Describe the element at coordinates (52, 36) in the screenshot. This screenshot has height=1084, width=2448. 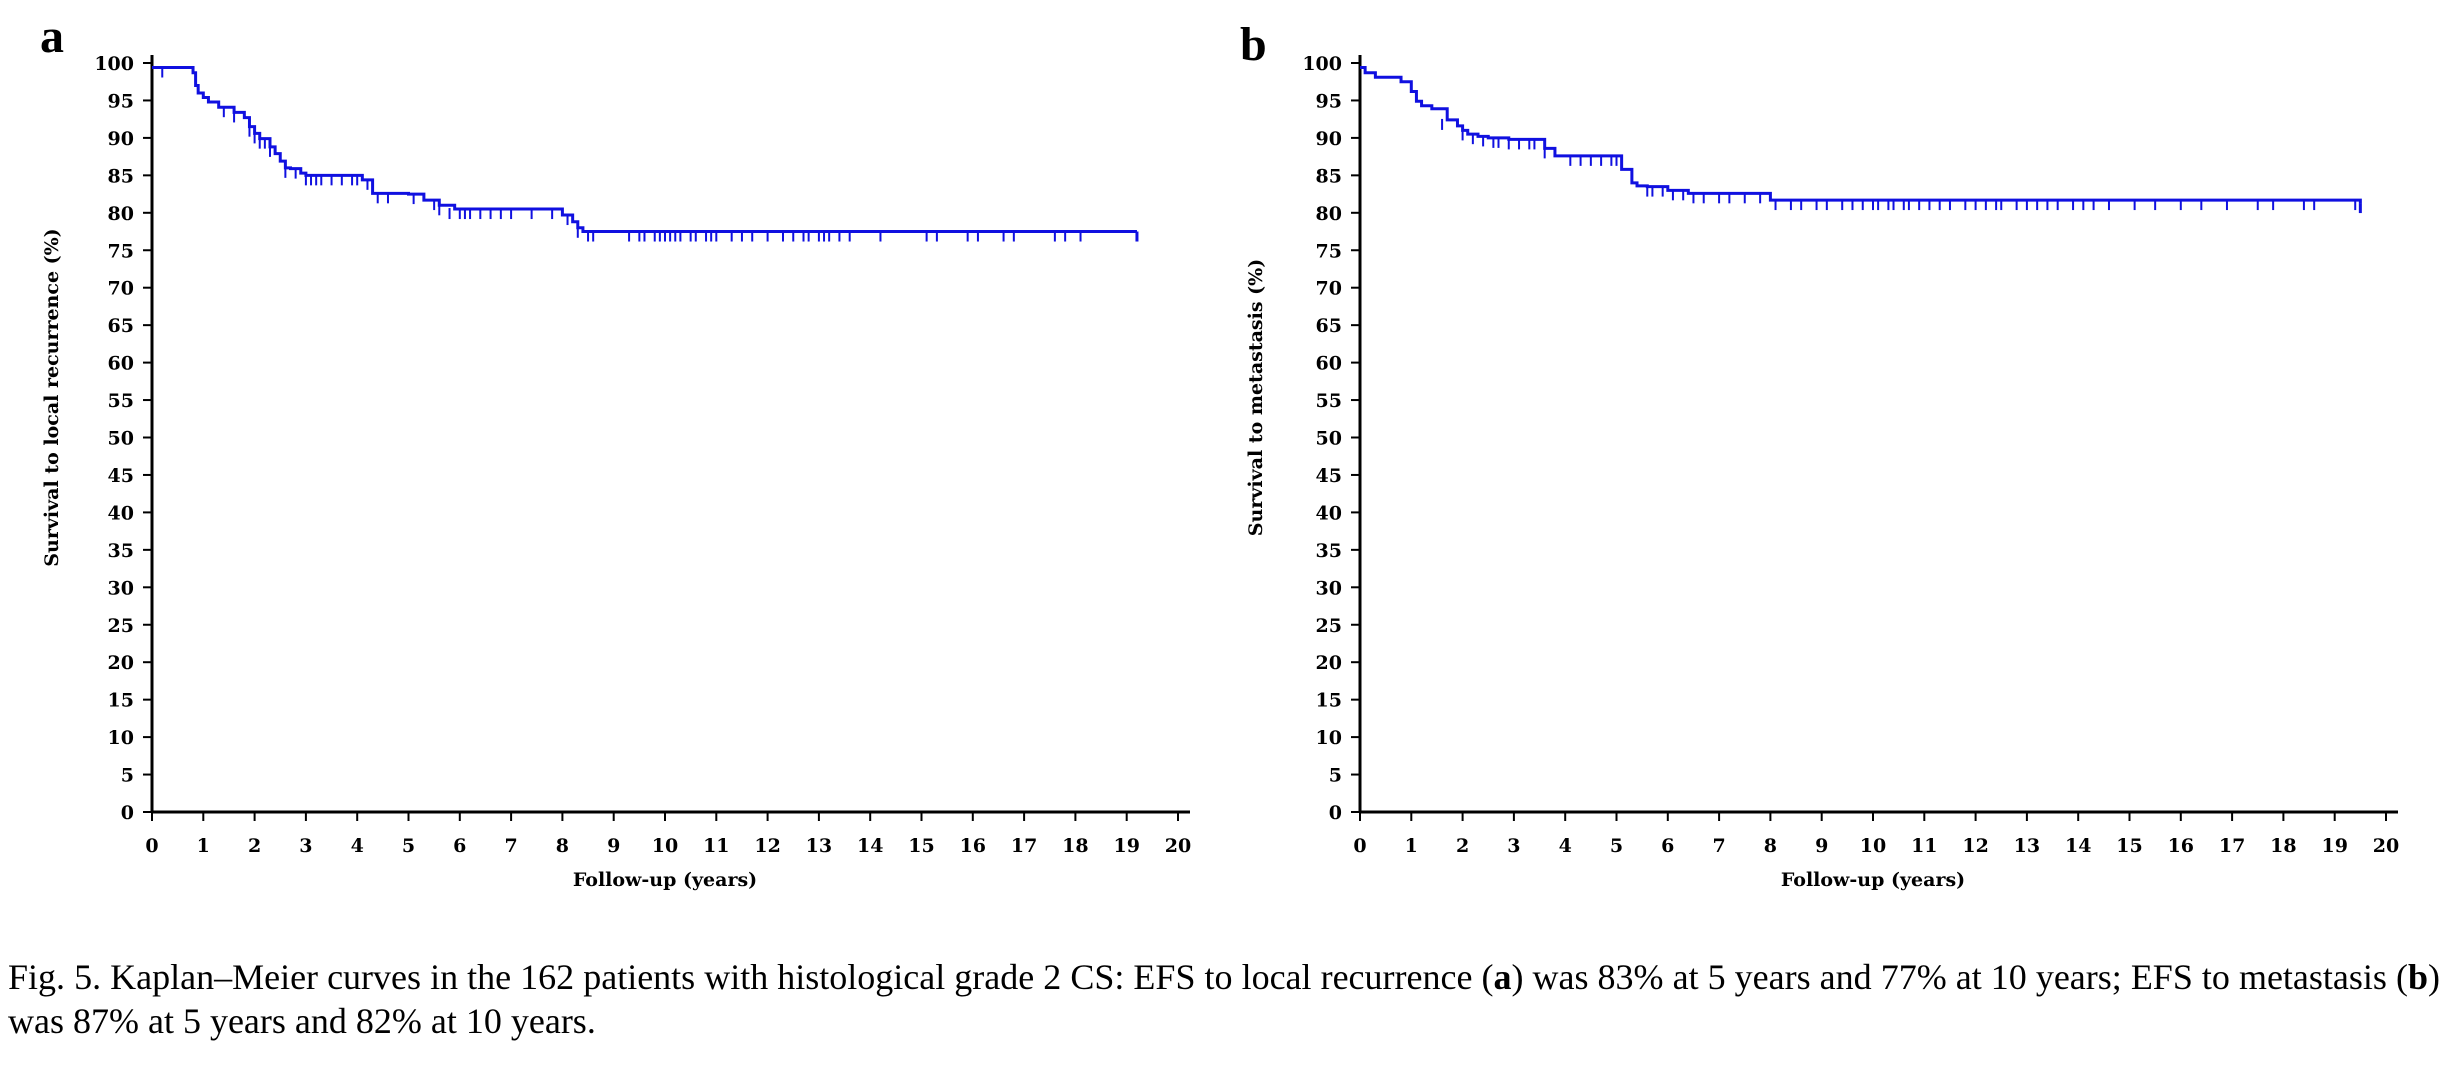
I see `panel-label-a: a` at that location.